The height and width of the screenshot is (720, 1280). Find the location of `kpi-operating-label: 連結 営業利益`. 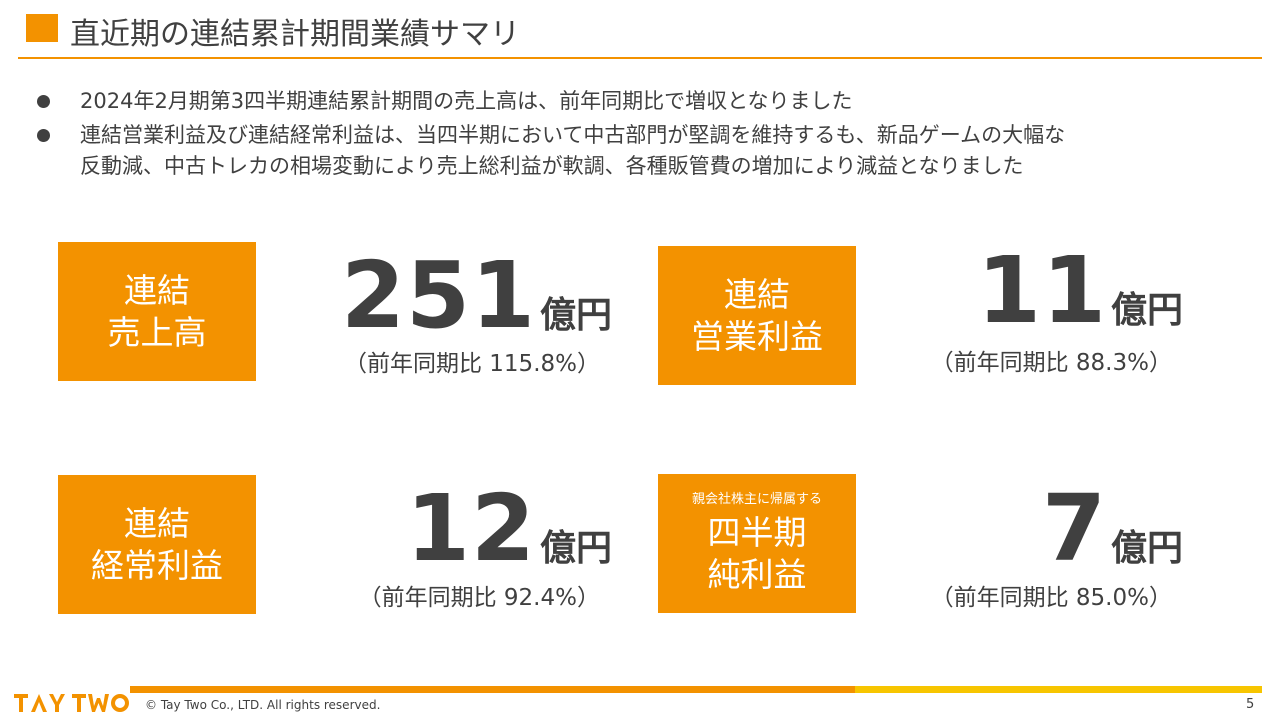

kpi-operating-label: 連結 営業利益 is located at coordinates (757, 315).